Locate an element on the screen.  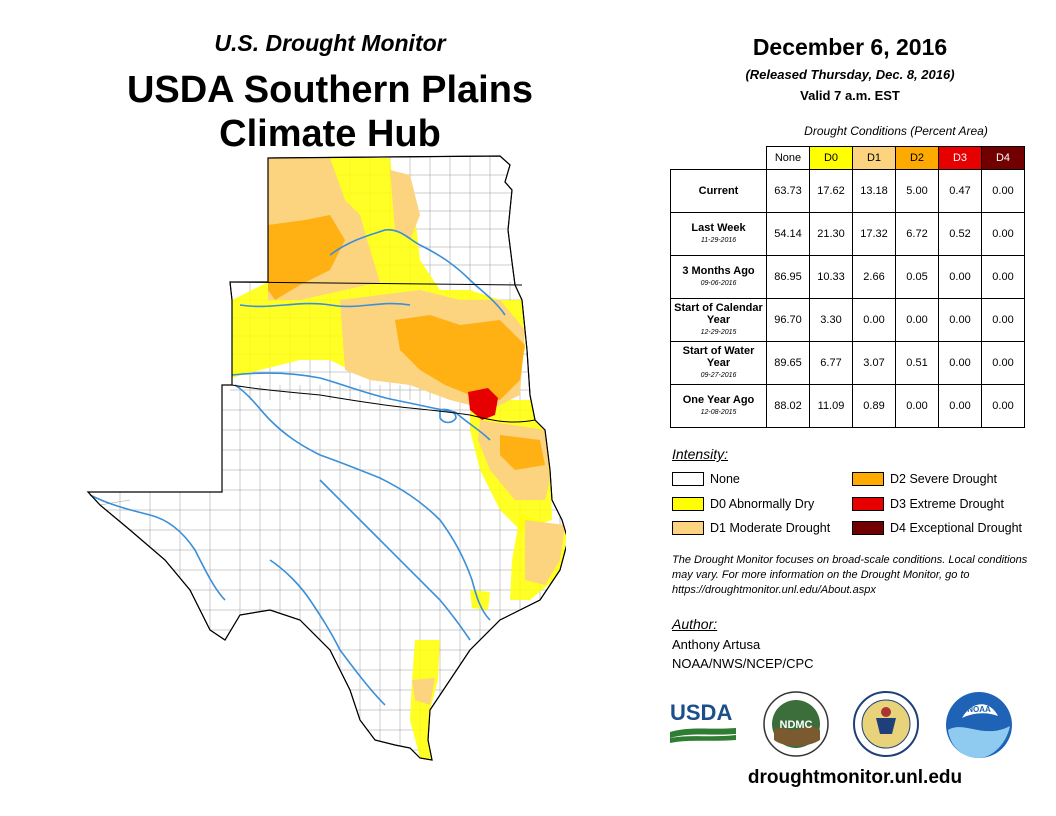
column-header-d3: D3 is located at coordinates (960, 158).